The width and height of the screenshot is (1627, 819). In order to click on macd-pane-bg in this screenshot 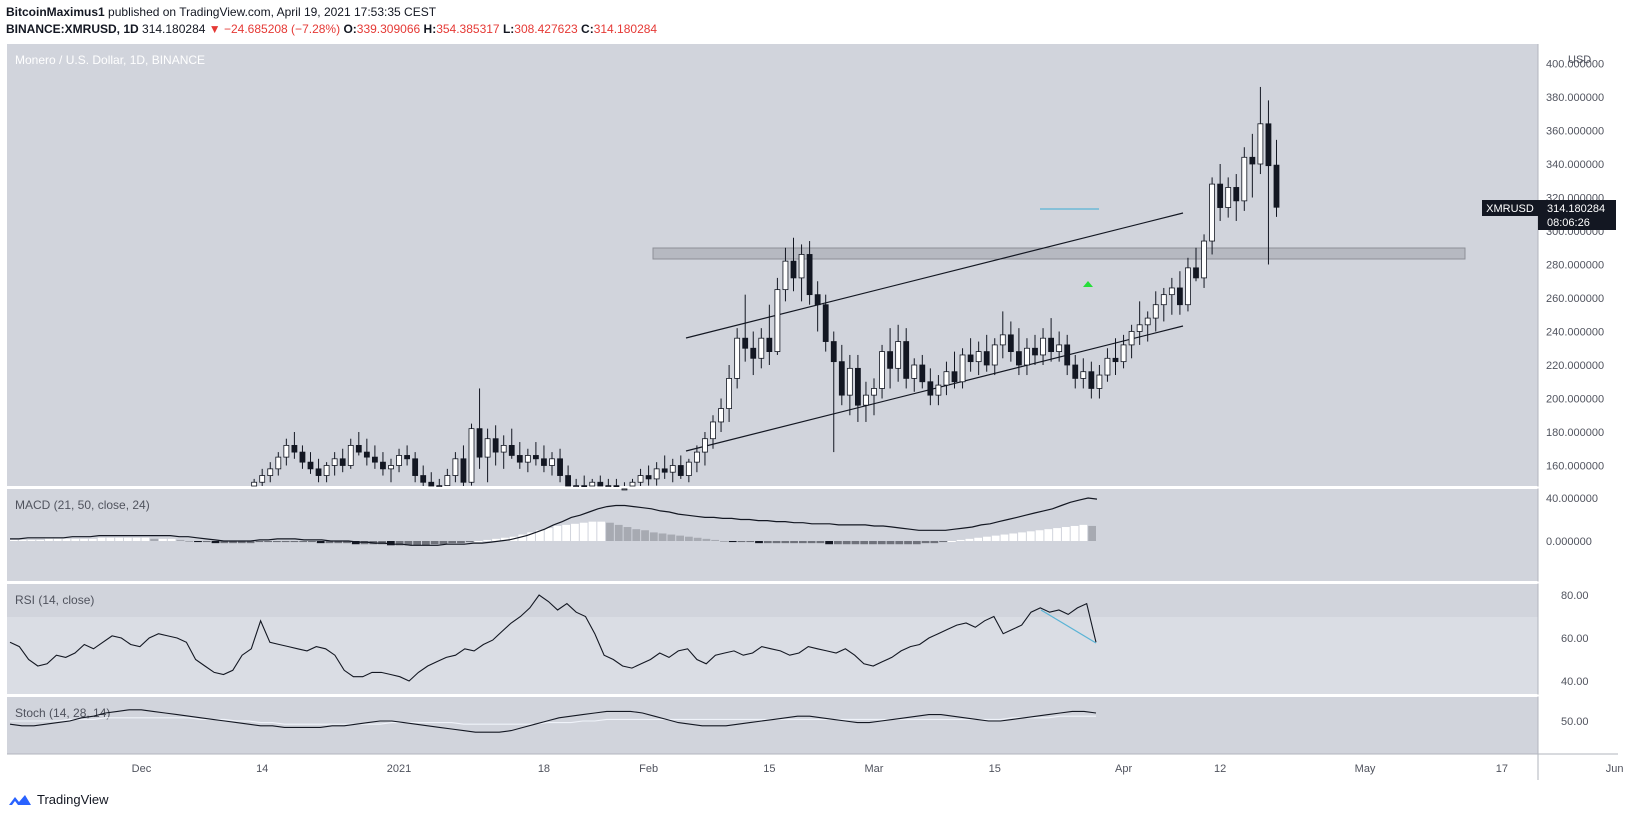, I will do `click(772, 535)`.